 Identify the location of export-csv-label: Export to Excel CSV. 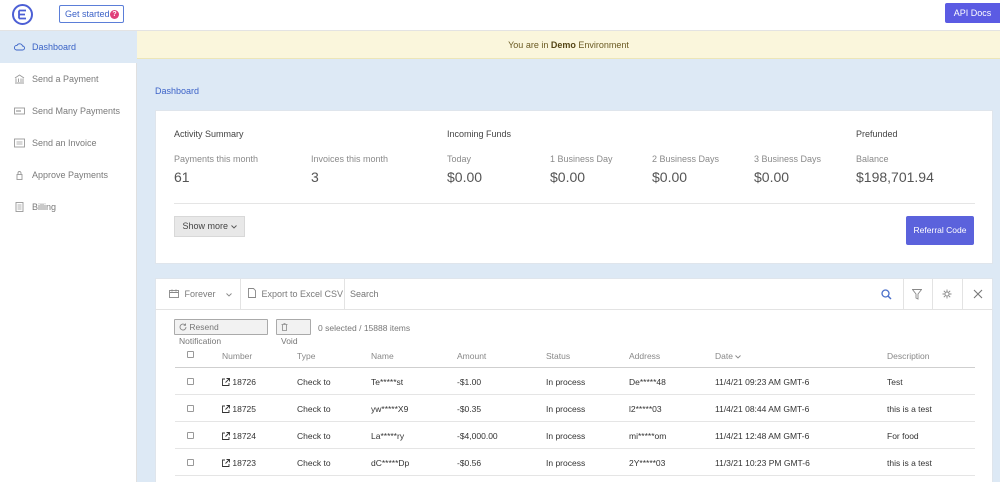
(302, 294).